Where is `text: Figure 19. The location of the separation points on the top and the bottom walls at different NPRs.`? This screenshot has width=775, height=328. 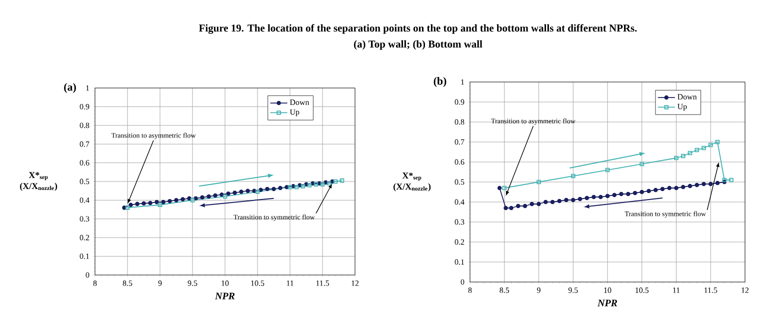 text: Figure 19. The location of the separation points on the top and the bottom walls at different NPRs. is located at coordinates (417, 29).